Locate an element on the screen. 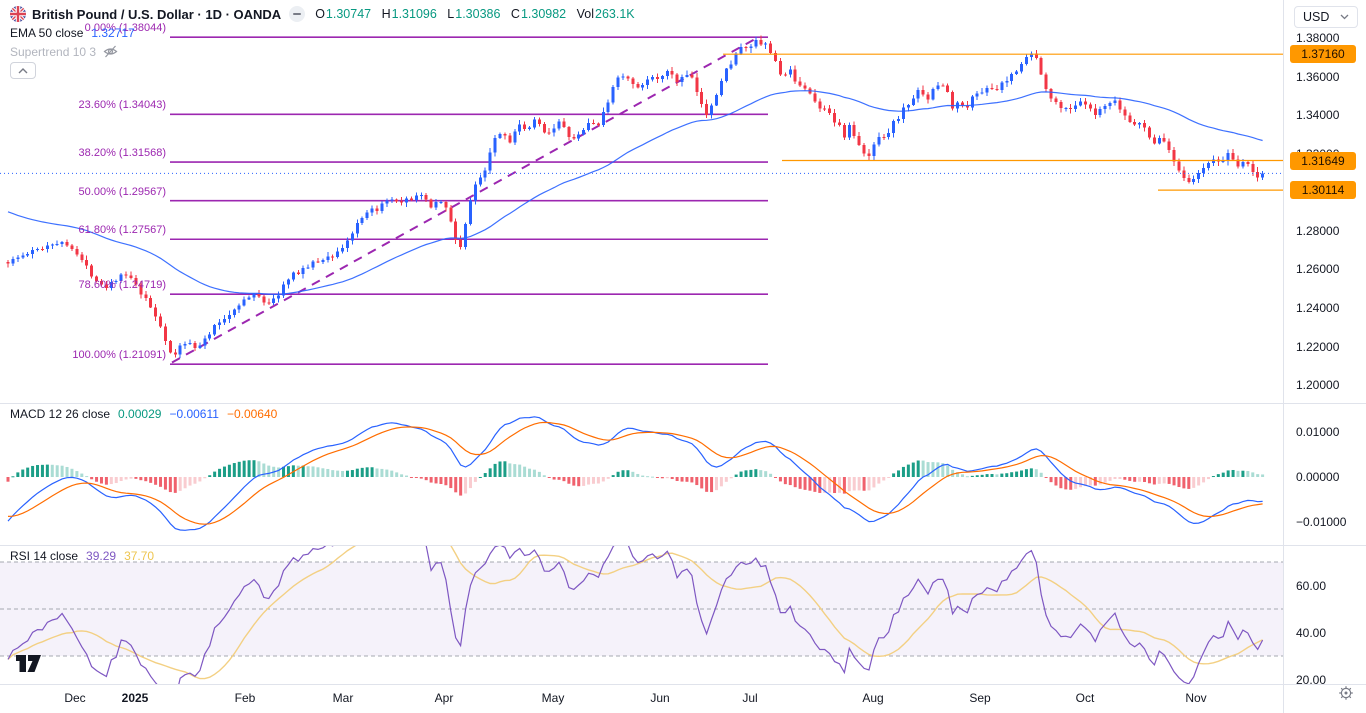 Image resolution: width=1366 pixels, height=713 pixels. chevron-down-icon is located at coordinates (1344, 17).